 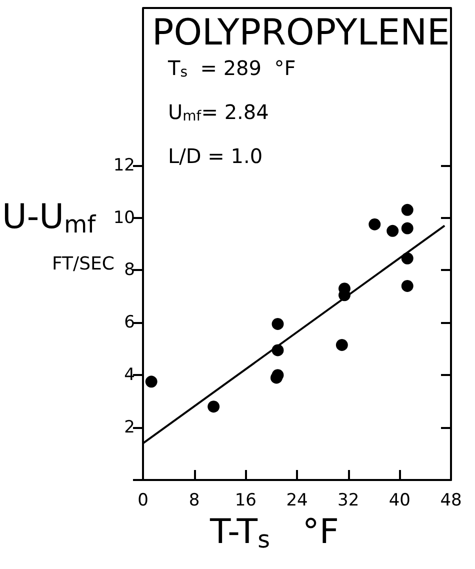 I want to click on x-tick-label: 48, so click(x=451, y=500).